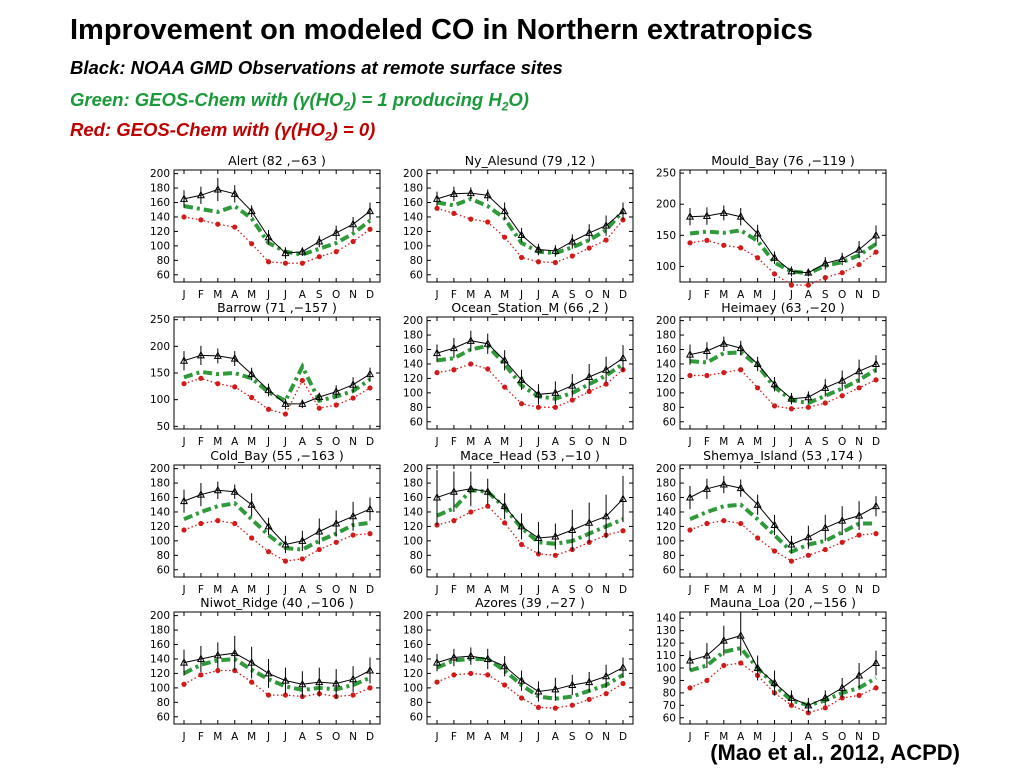 The width and height of the screenshot is (1024, 768). I want to click on y-tick-label: 50, so click(163, 427).